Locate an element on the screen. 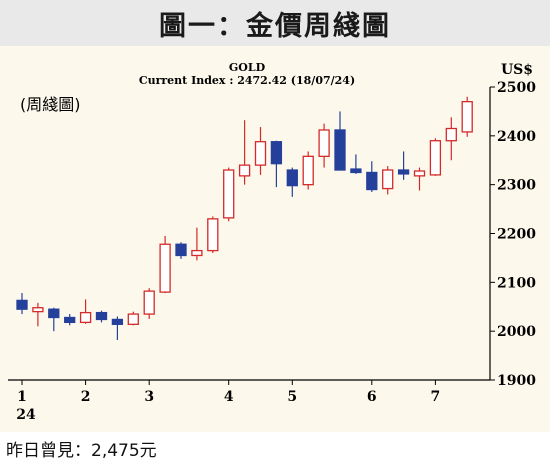  y-tick-label: 1900 is located at coordinates (516, 381).